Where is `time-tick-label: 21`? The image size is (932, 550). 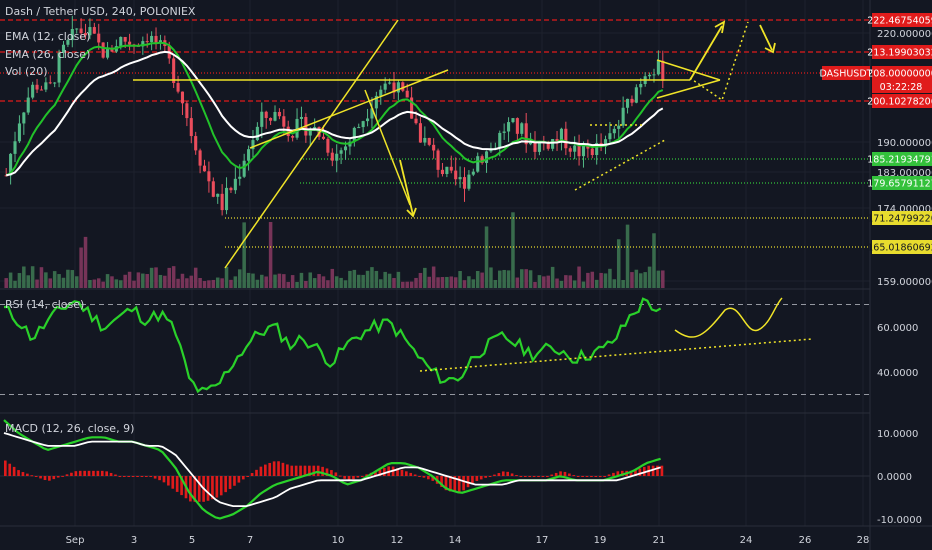 time-tick-label: 21 is located at coordinates (659, 540).